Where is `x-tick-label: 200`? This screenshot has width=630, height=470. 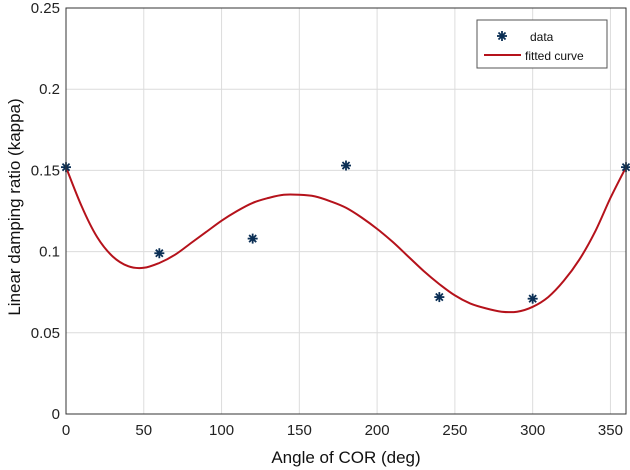
x-tick-label: 200 is located at coordinates (377, 430).